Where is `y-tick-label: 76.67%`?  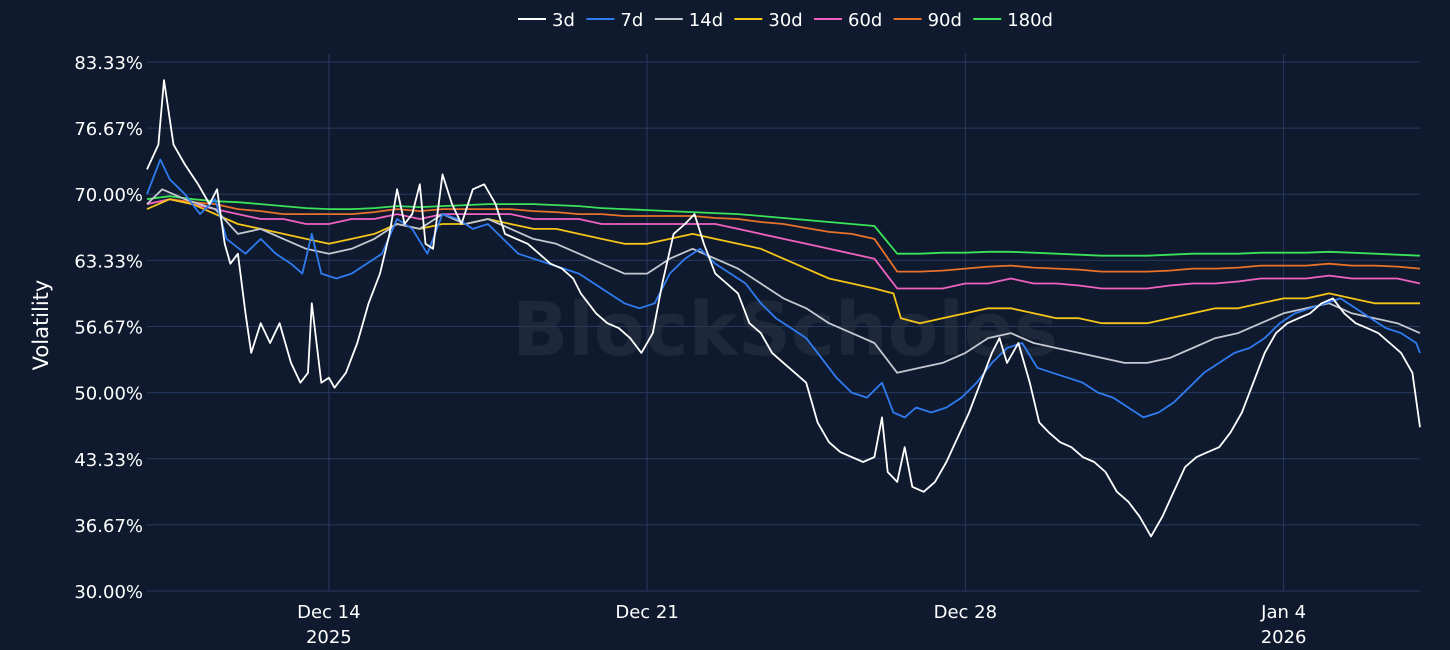
y-tick-label: 76.67% is located at coordinates (108, 129).